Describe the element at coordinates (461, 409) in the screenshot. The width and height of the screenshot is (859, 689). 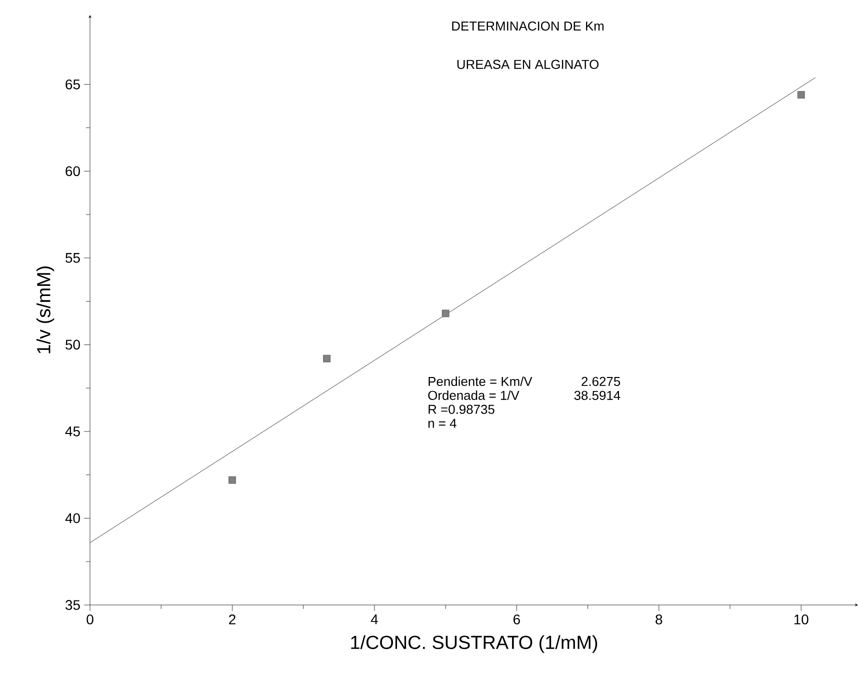
I see `annotation: R =0.98735` at that location.